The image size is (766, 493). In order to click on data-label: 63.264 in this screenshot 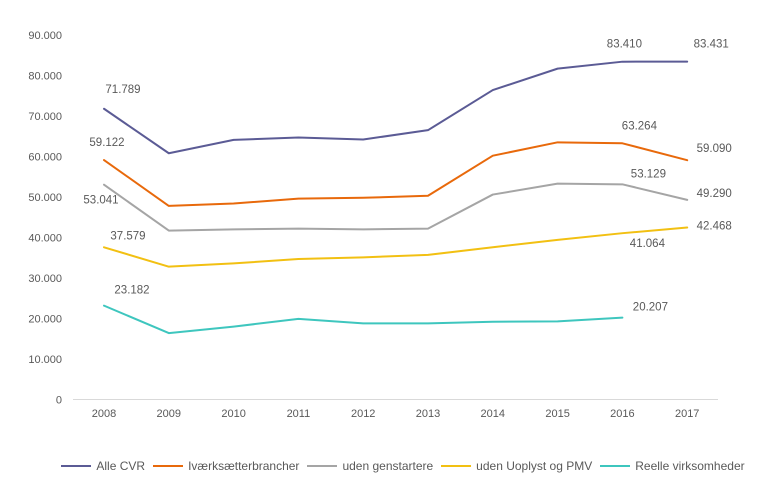, I will do `click(640, 126)`.